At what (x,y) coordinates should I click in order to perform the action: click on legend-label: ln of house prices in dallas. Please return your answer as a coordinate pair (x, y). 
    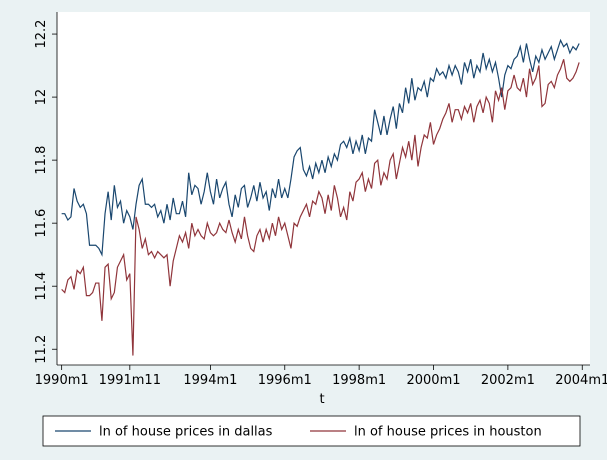
    Looking at the image, I should click on (186, 432).